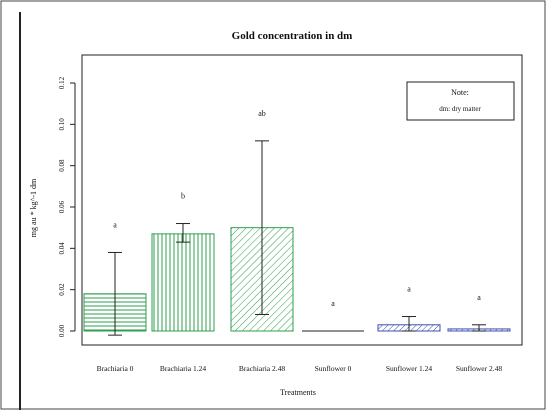 The image size is (546, 410). What do you see at coordinates (333, 368) in the screenshot?
I see `x-tick-label: Sunflower 0` at bounding box center [333, 368].